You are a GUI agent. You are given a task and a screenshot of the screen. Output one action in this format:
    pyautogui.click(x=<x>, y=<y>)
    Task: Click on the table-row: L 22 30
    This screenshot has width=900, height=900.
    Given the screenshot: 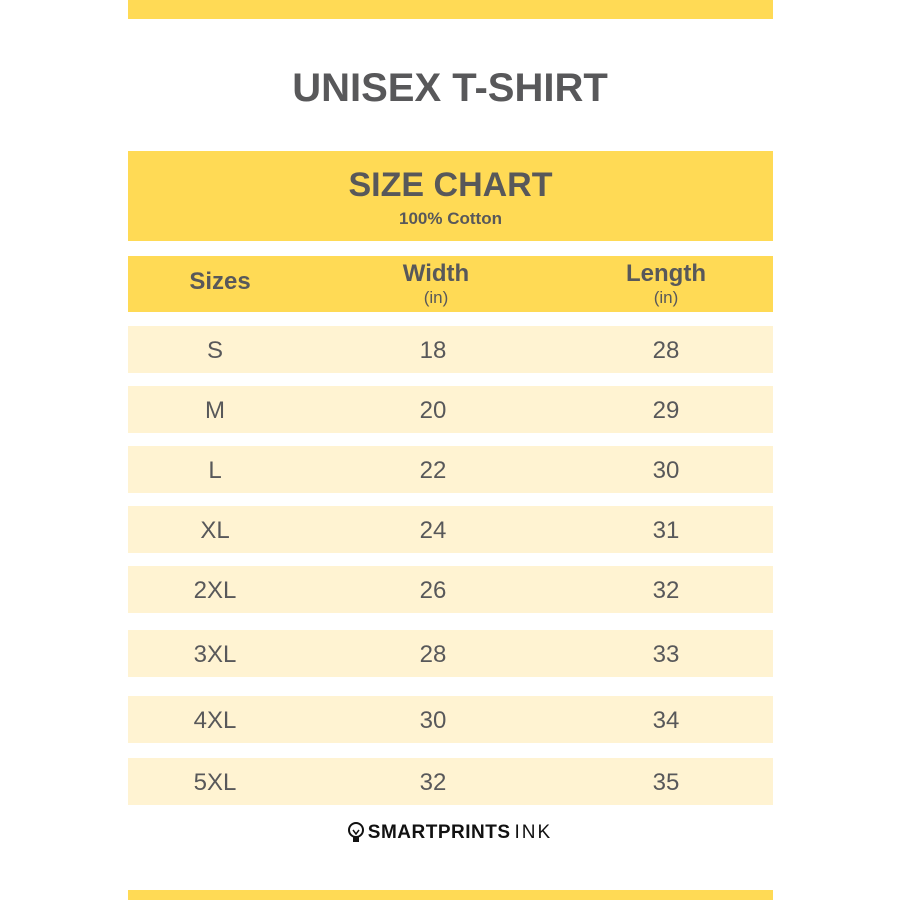 What is the action you would take?
    pyautogui.click(x=450, y=469)
    